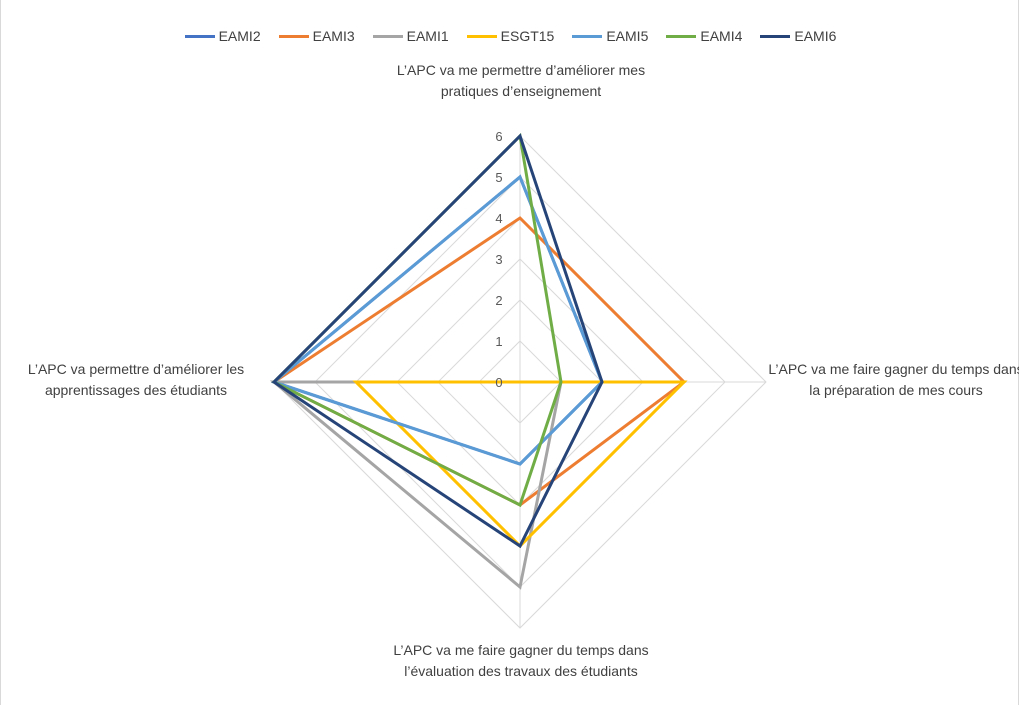  What do you see at coordinates (498, 382) in the screenshot?
I see `tick-label: 0` at bounding box center [498, 382].